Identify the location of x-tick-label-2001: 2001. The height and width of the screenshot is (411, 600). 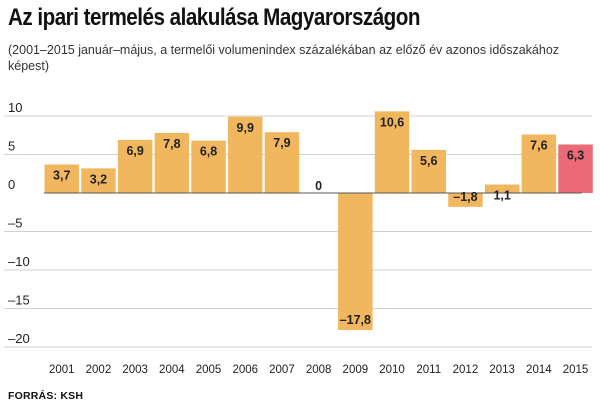
(62, 370).